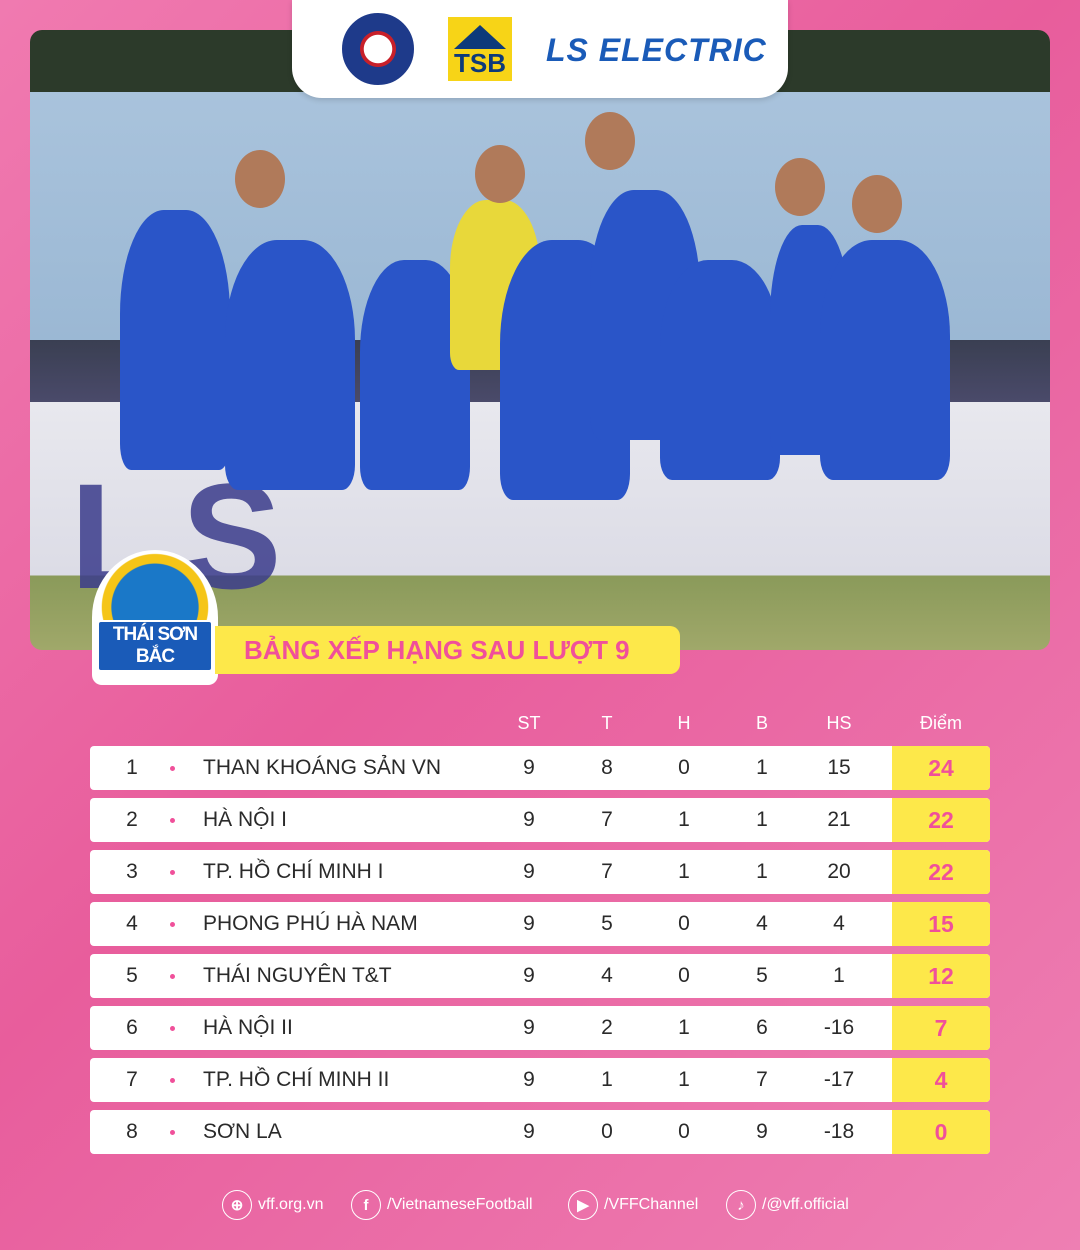 This screenshot has width=1080, height=1250. What do you see at coordinates (132, 975) in the screenshot?
I see `rank: 5` at bounding box center [132, 975].